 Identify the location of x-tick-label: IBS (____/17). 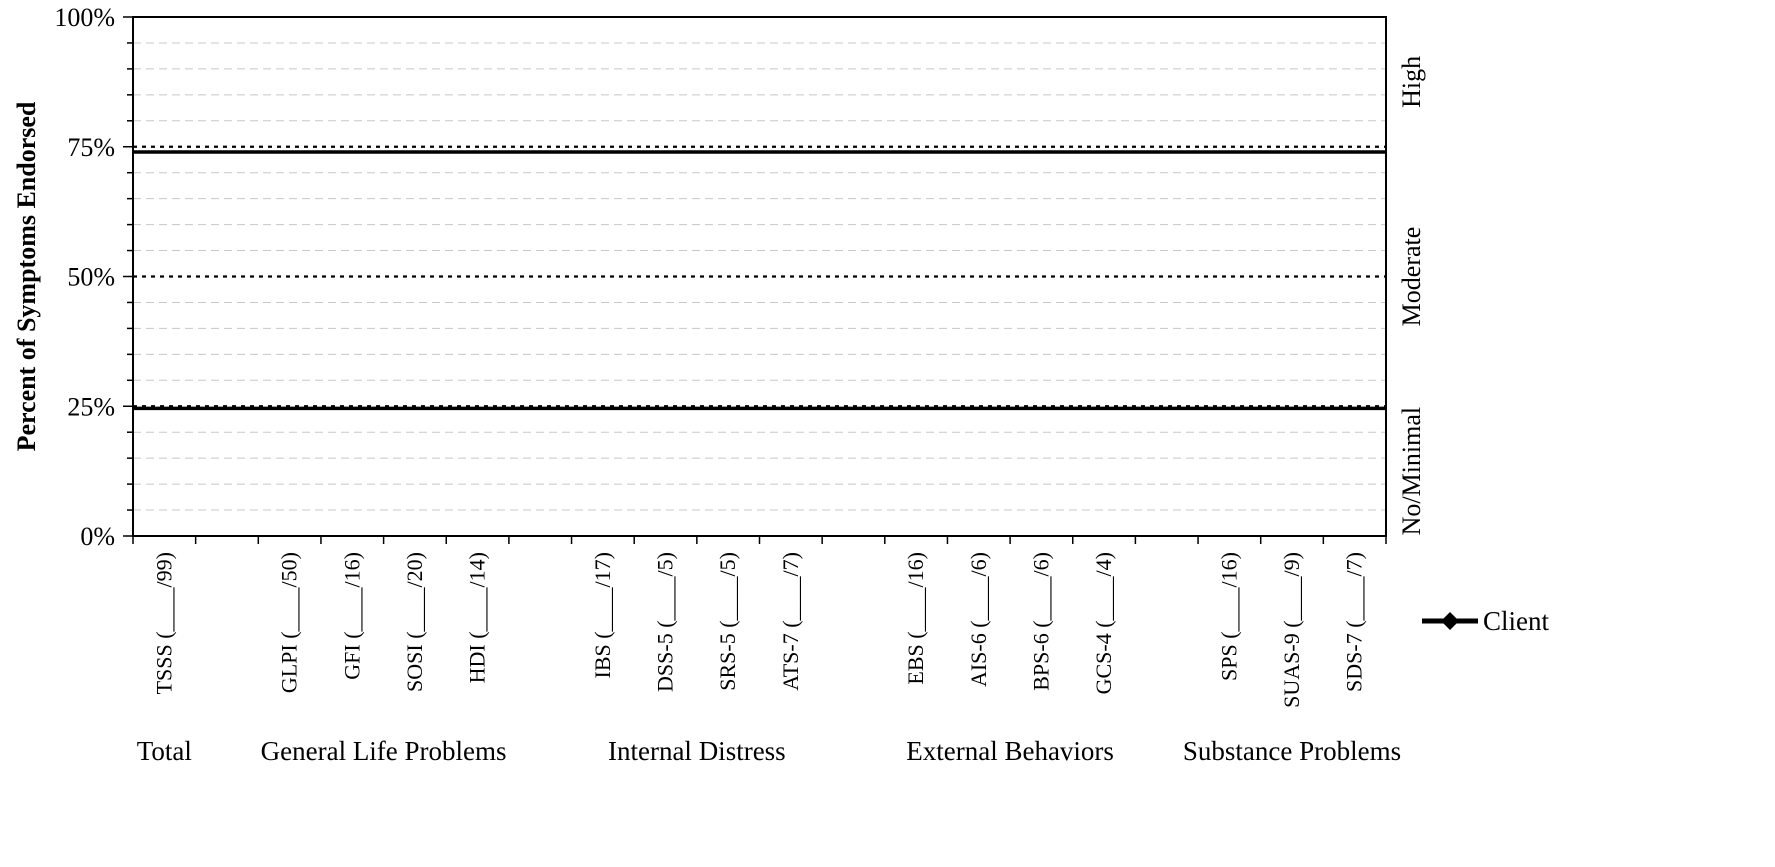
(602, 615).